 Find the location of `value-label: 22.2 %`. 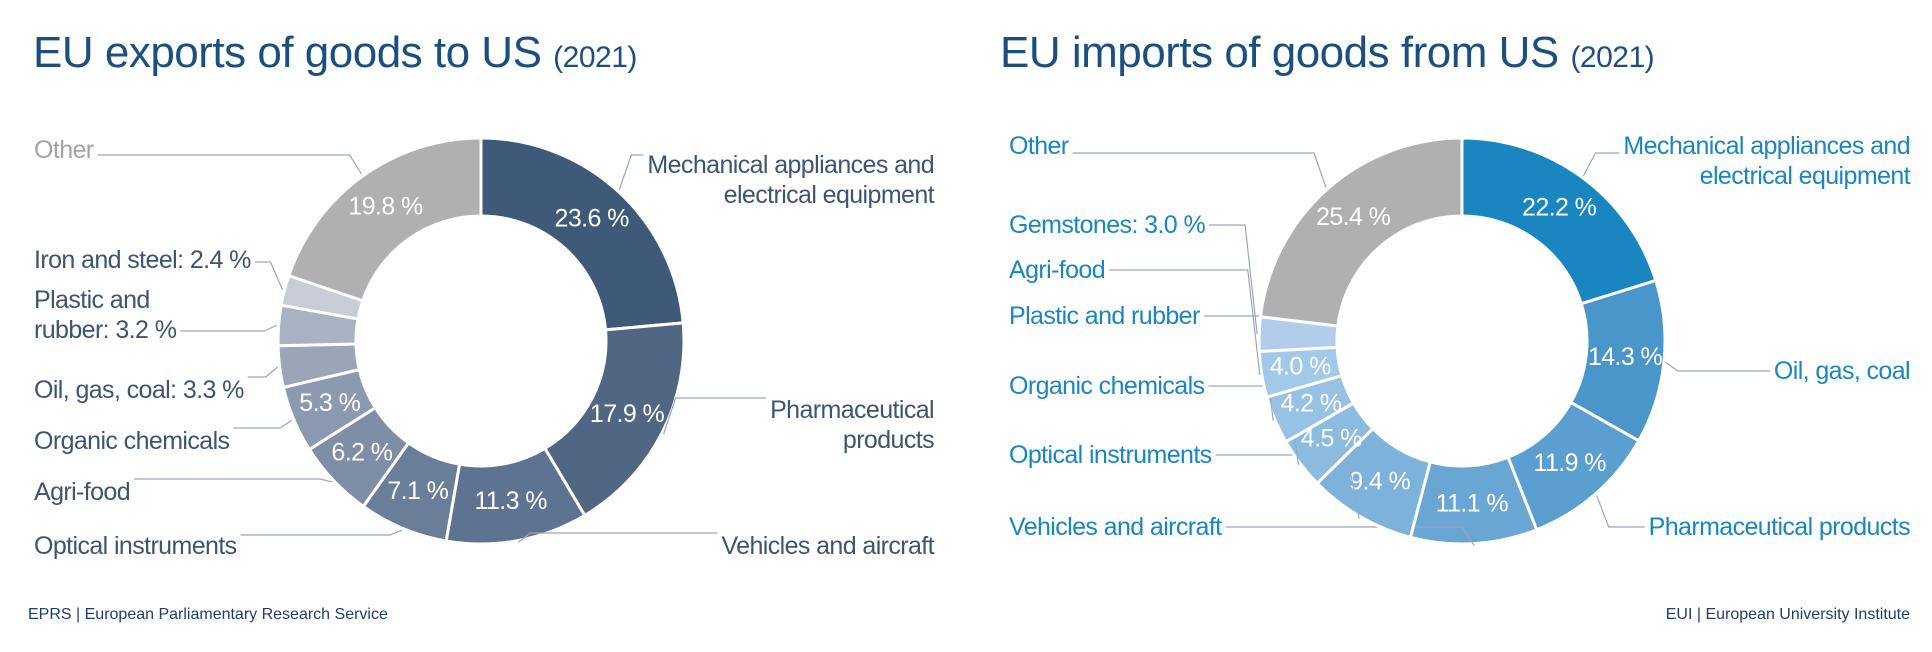

value-label: 22.2 % is located at coordinates (1559, 207).